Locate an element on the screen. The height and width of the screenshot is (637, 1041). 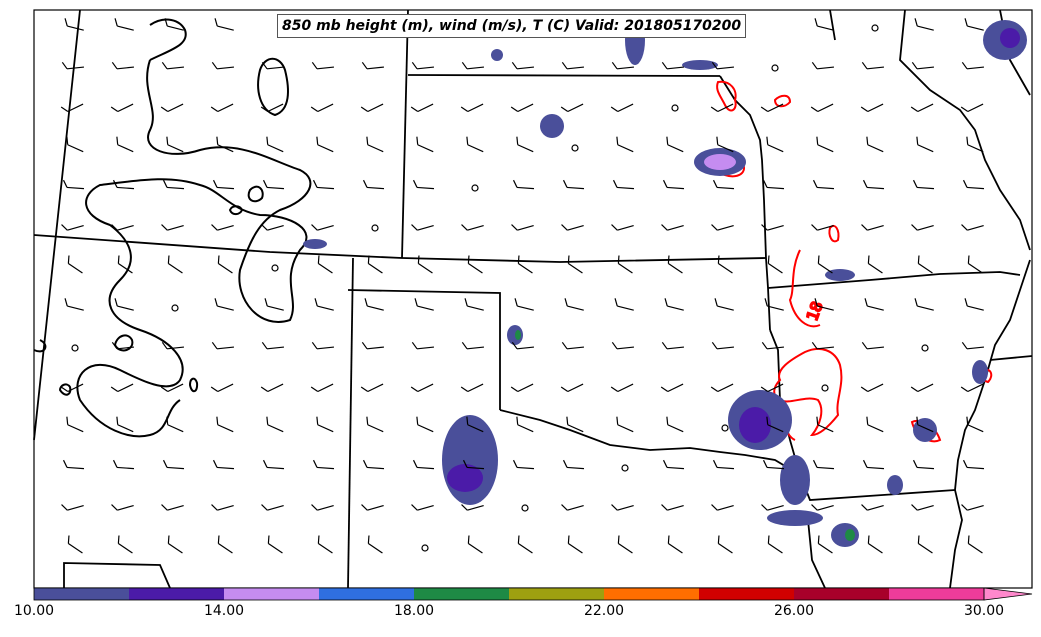
colorbar-tick-label: 10.00 is located at coordinates (34, 611).